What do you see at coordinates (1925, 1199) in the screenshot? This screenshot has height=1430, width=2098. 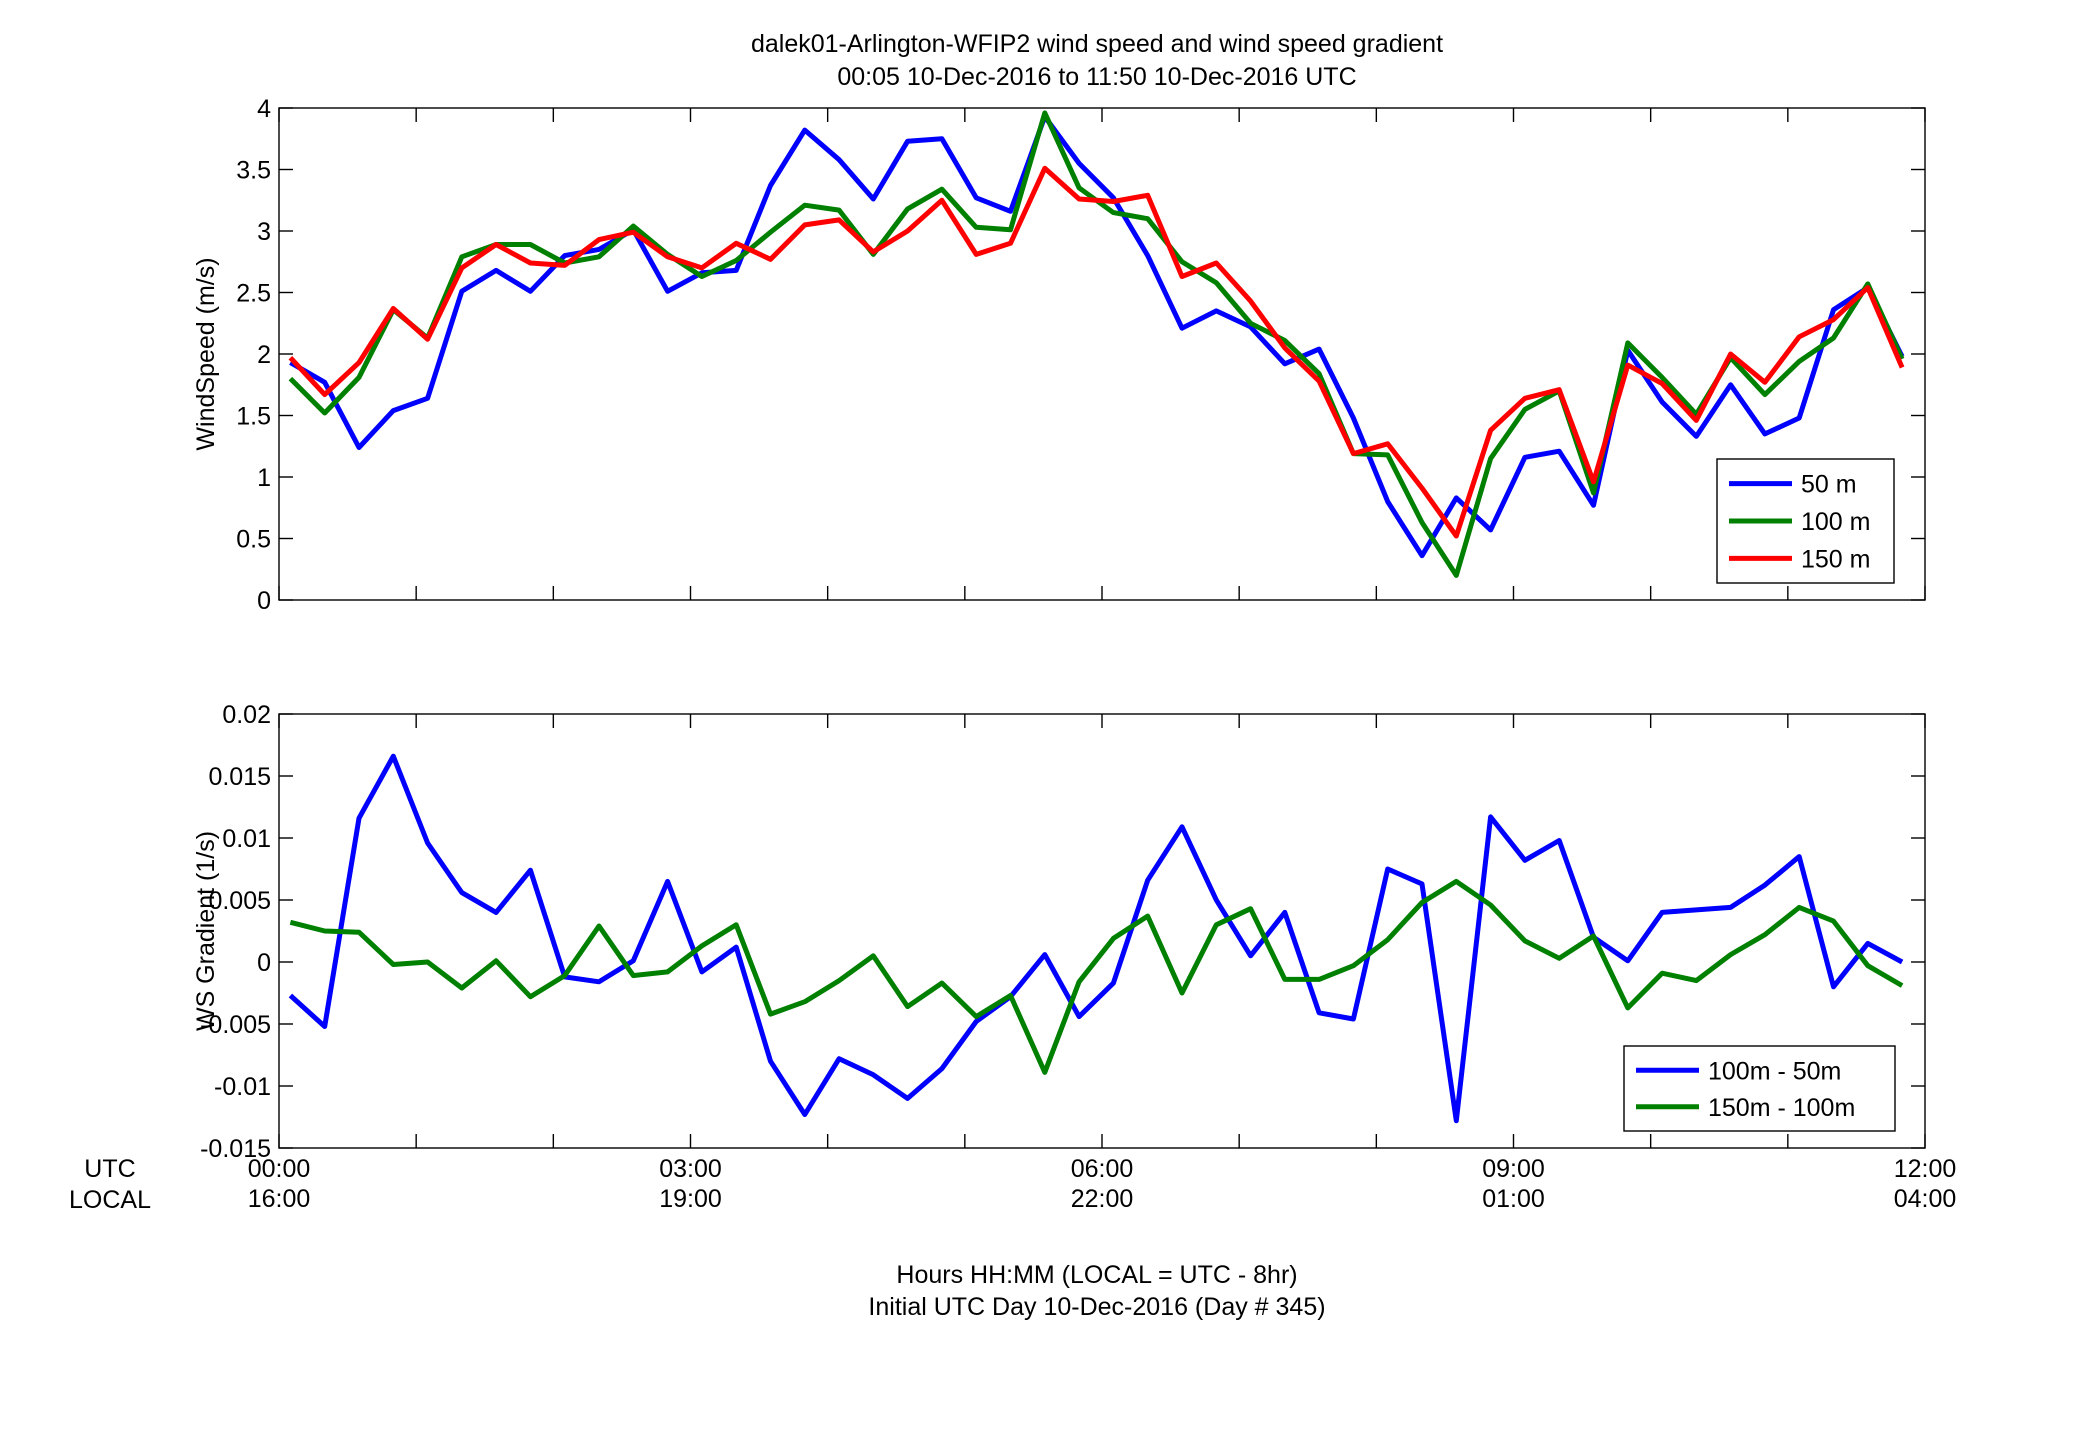 I see `x-tick-label-local: 04:00` at bounding box center [1925, 1199].